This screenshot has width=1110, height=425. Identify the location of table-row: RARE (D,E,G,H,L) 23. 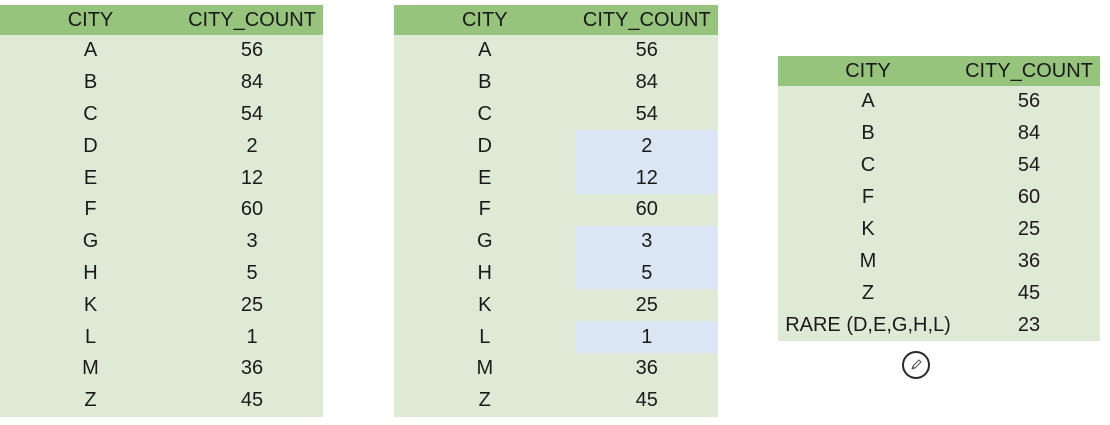
(939, 325).